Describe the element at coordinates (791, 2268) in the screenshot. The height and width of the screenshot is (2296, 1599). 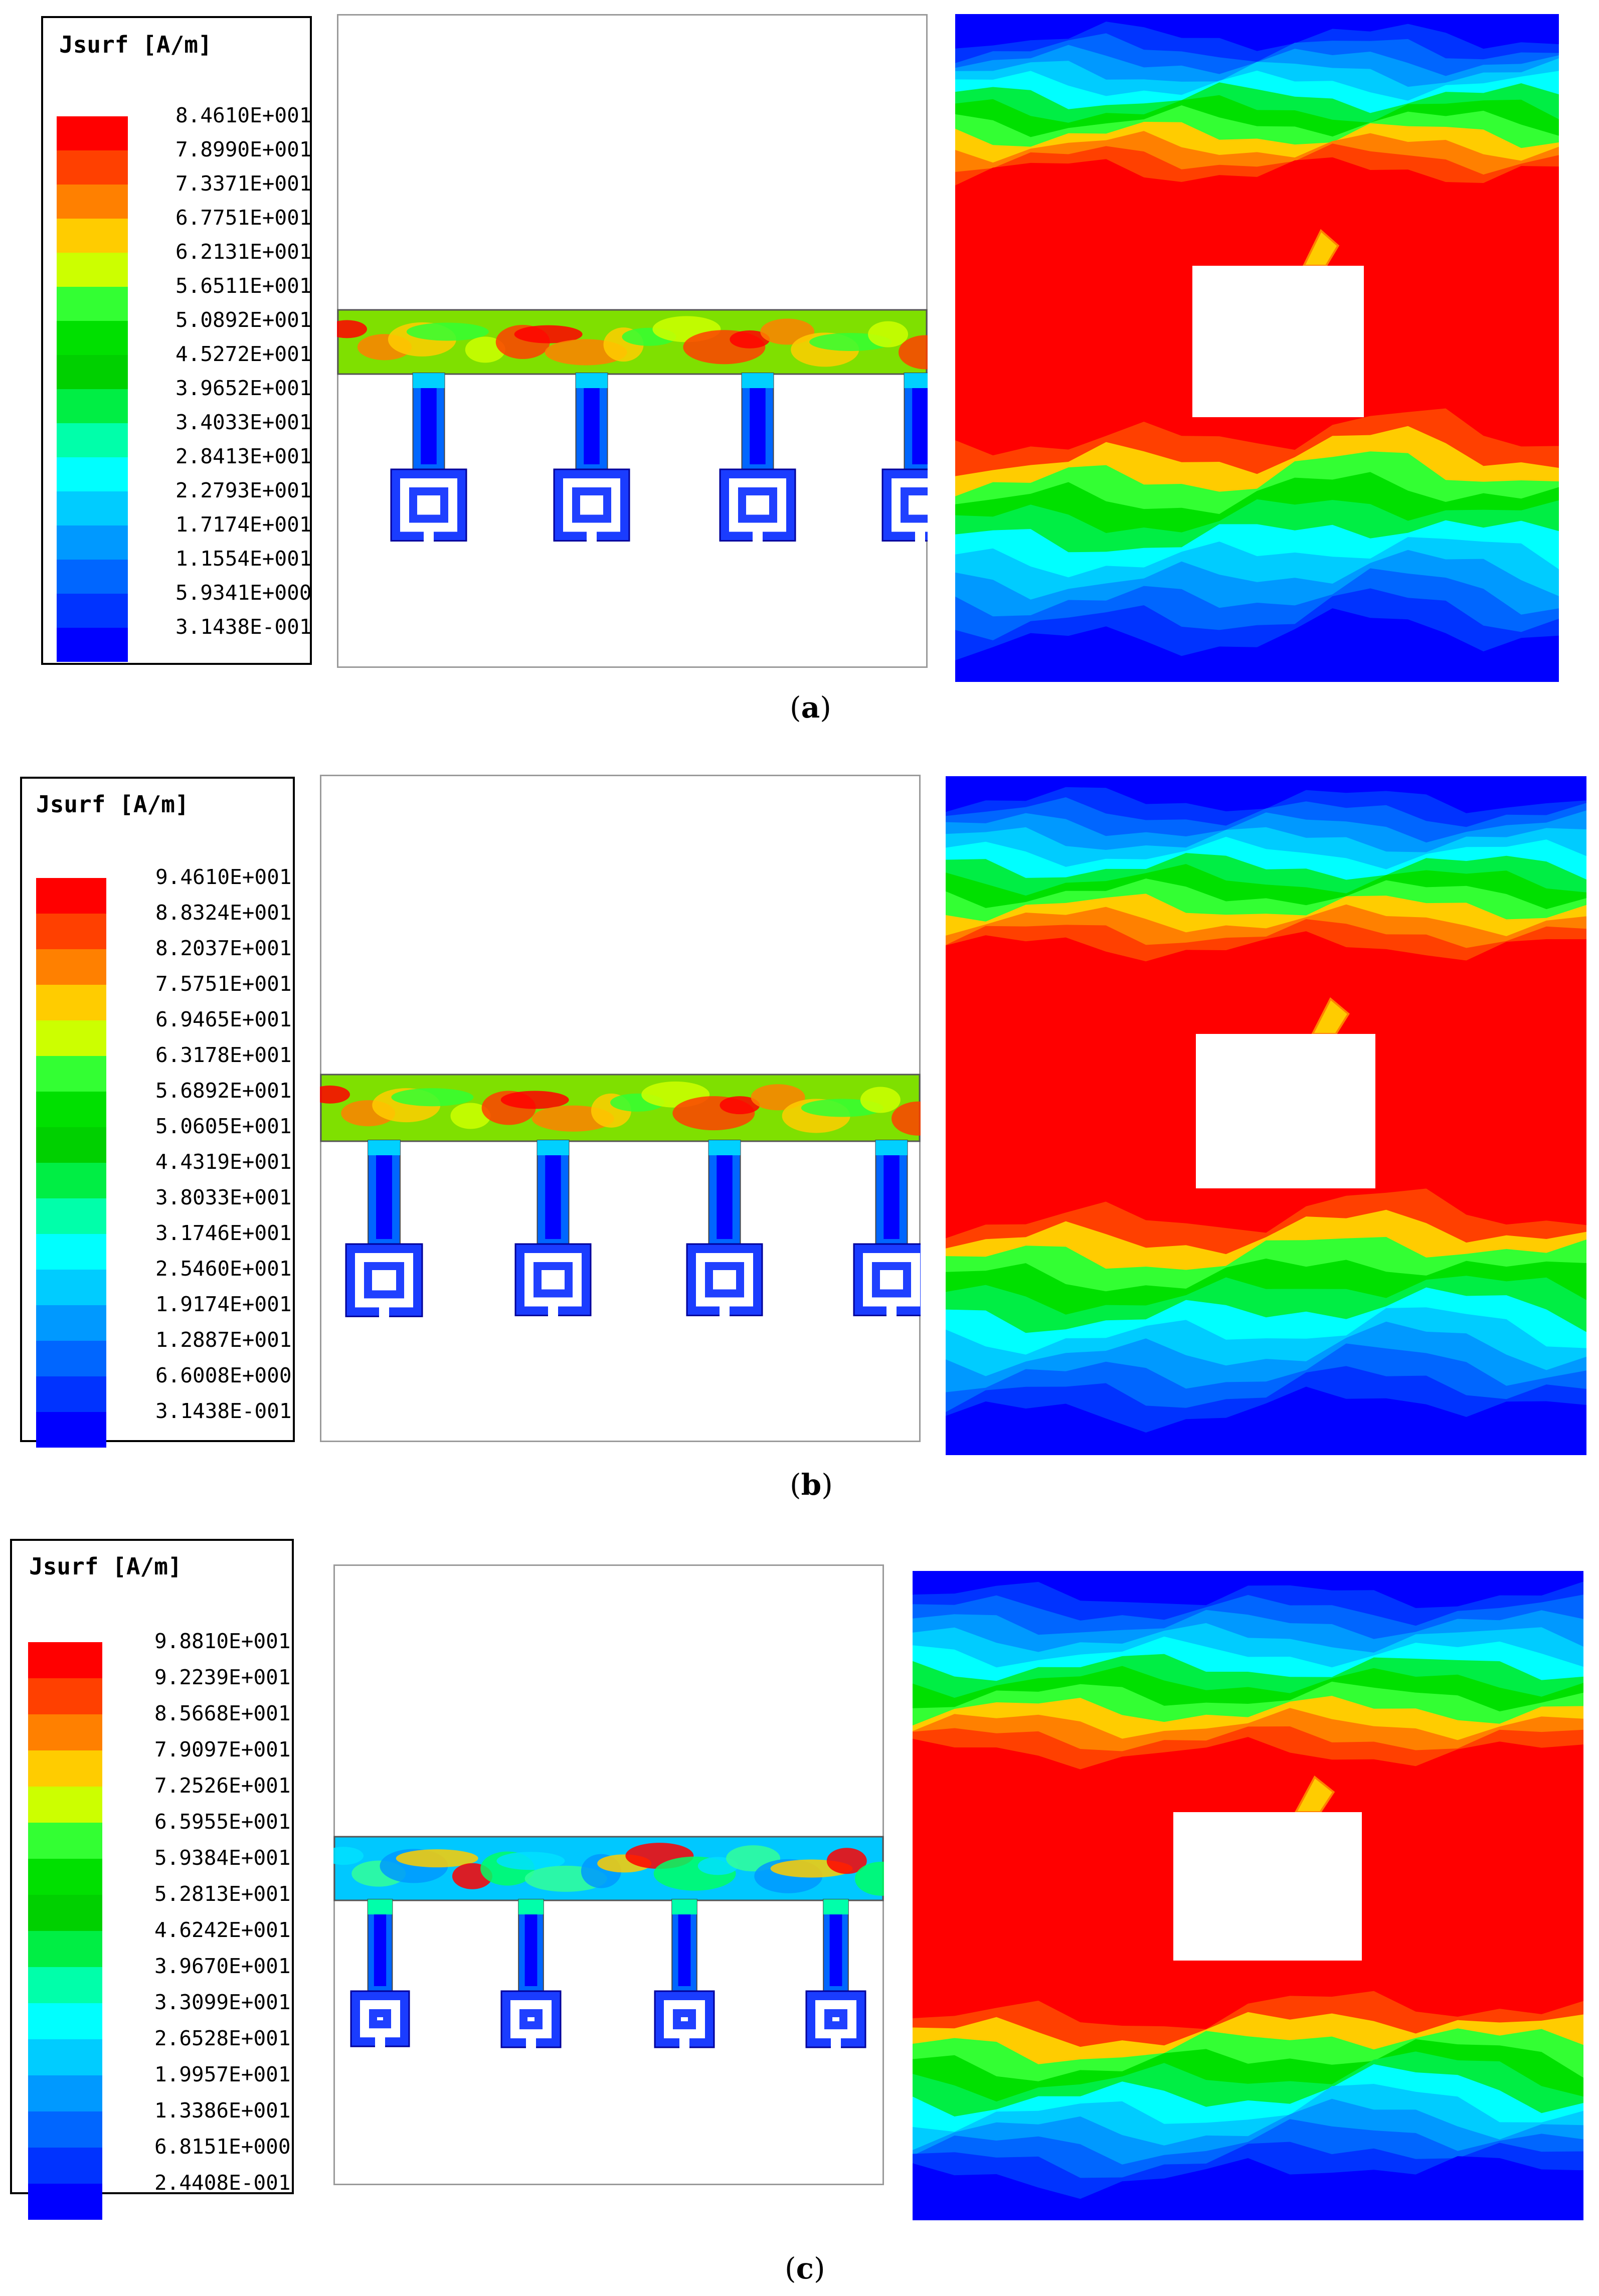
I see `caption-open: (` at that location.